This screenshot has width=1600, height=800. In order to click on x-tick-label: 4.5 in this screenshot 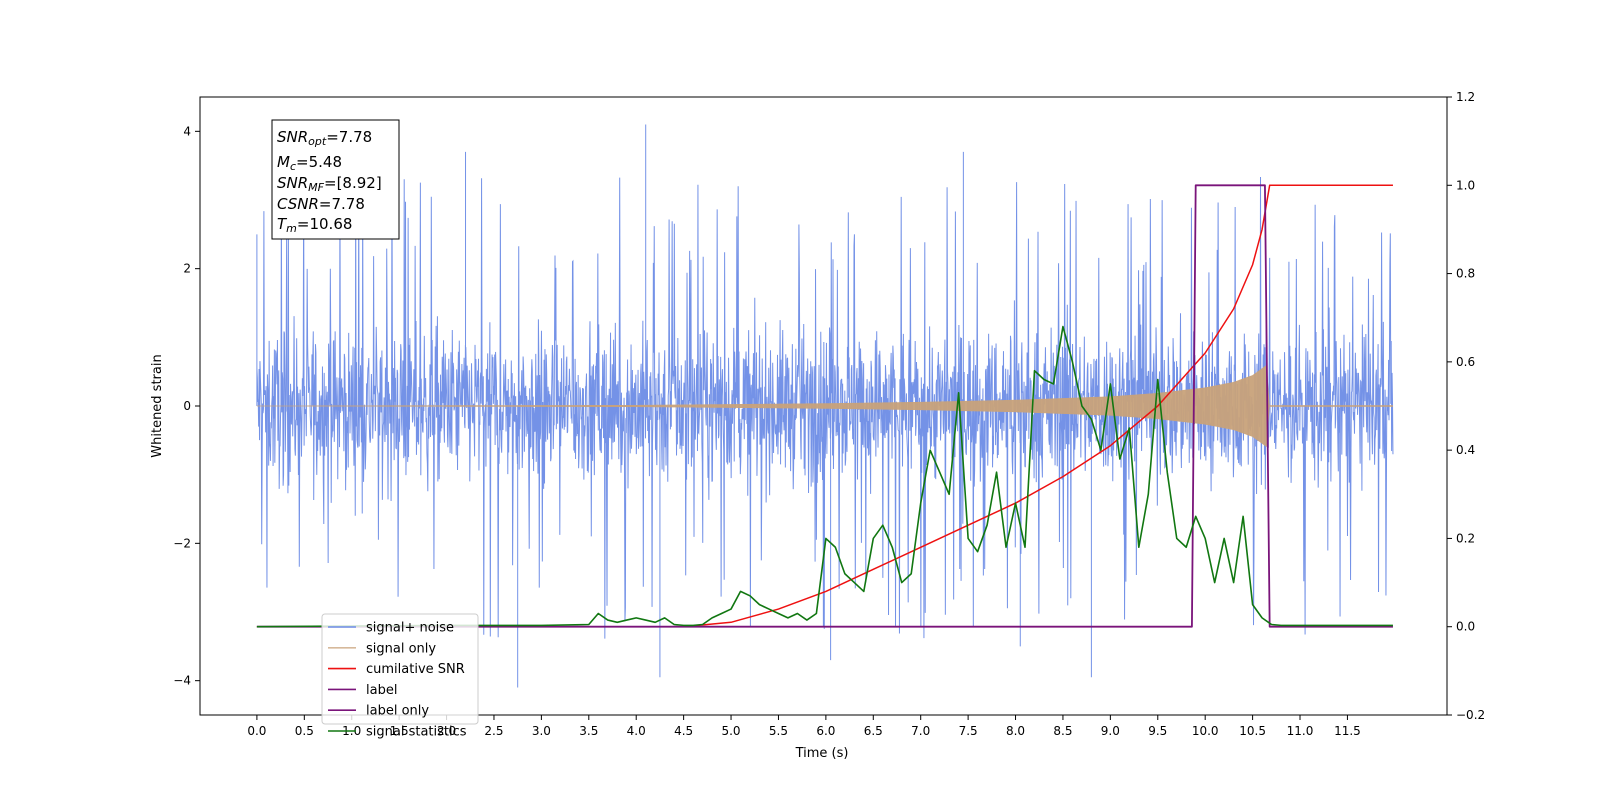, I will do `click(683, 731)`.